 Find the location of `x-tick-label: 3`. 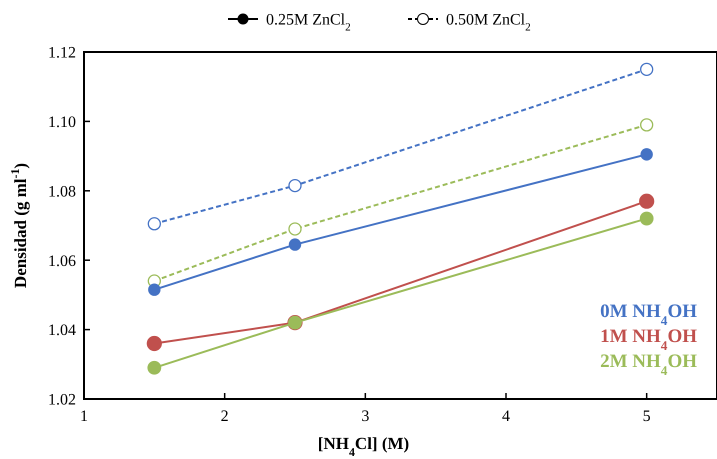

x-tick-label: 3 is located at coordinates (365, 416).